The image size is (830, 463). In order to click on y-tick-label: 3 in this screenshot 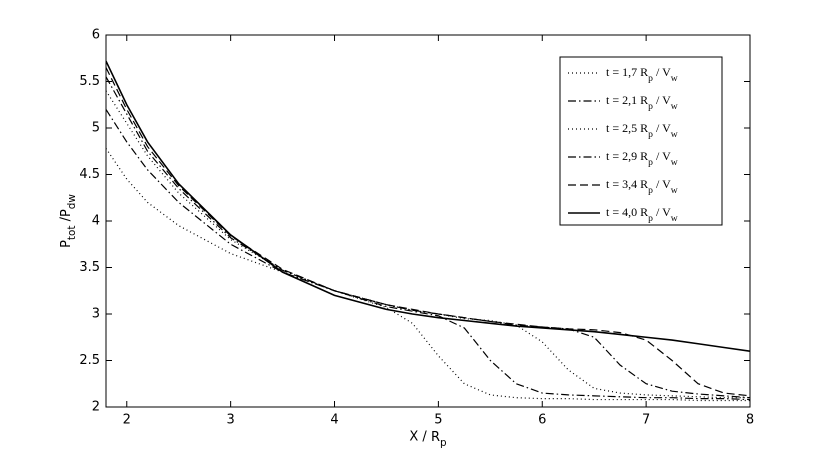, I will do `click(96, 314)`.